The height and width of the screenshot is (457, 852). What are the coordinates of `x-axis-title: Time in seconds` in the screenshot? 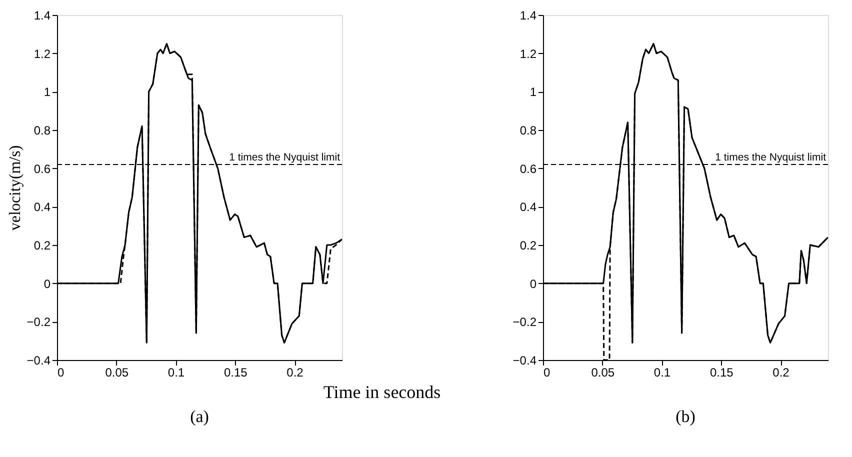 It's located at (382, 392).